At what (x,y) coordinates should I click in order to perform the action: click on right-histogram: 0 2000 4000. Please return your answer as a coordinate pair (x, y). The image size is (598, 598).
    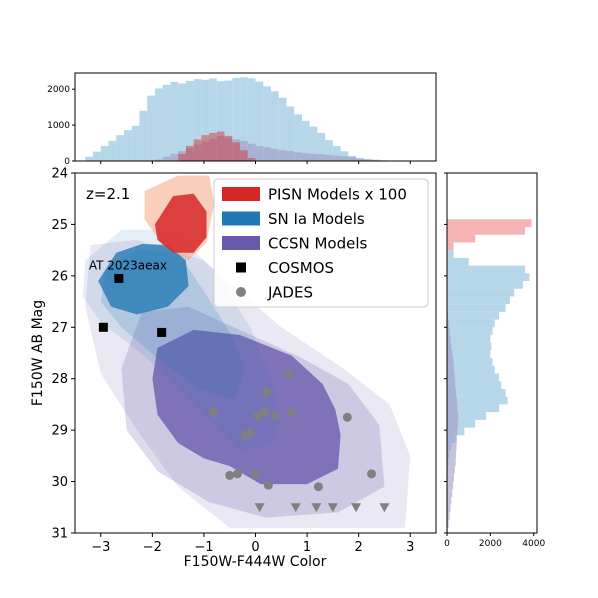
    Looking at the image, I should click on (494, 360).